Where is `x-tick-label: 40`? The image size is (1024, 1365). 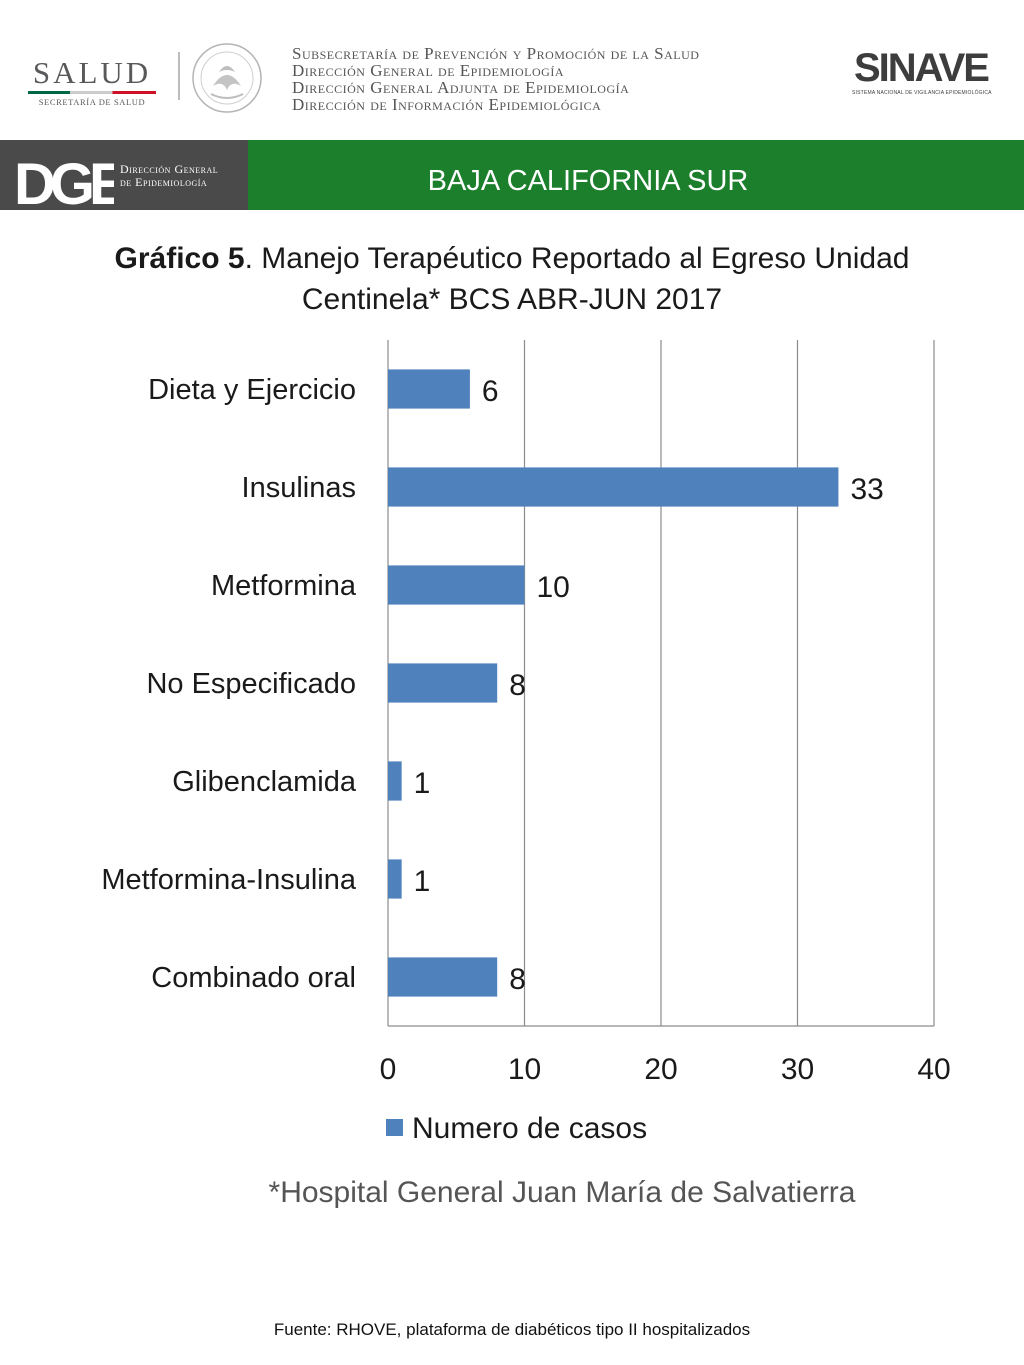
x-tick-label: 40 is located at coordinates (933, 1069).